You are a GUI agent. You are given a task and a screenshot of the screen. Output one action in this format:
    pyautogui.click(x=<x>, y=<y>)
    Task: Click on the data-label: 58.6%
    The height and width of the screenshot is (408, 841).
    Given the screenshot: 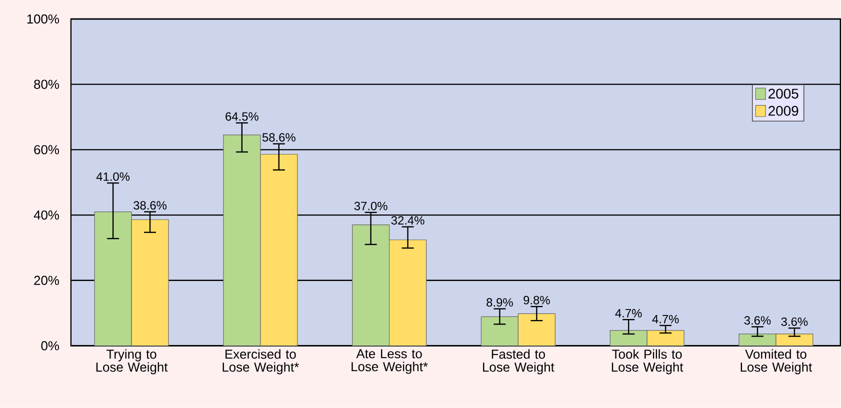 What is the action you would take?
    pyautogui.click(x=279, y=137)
    